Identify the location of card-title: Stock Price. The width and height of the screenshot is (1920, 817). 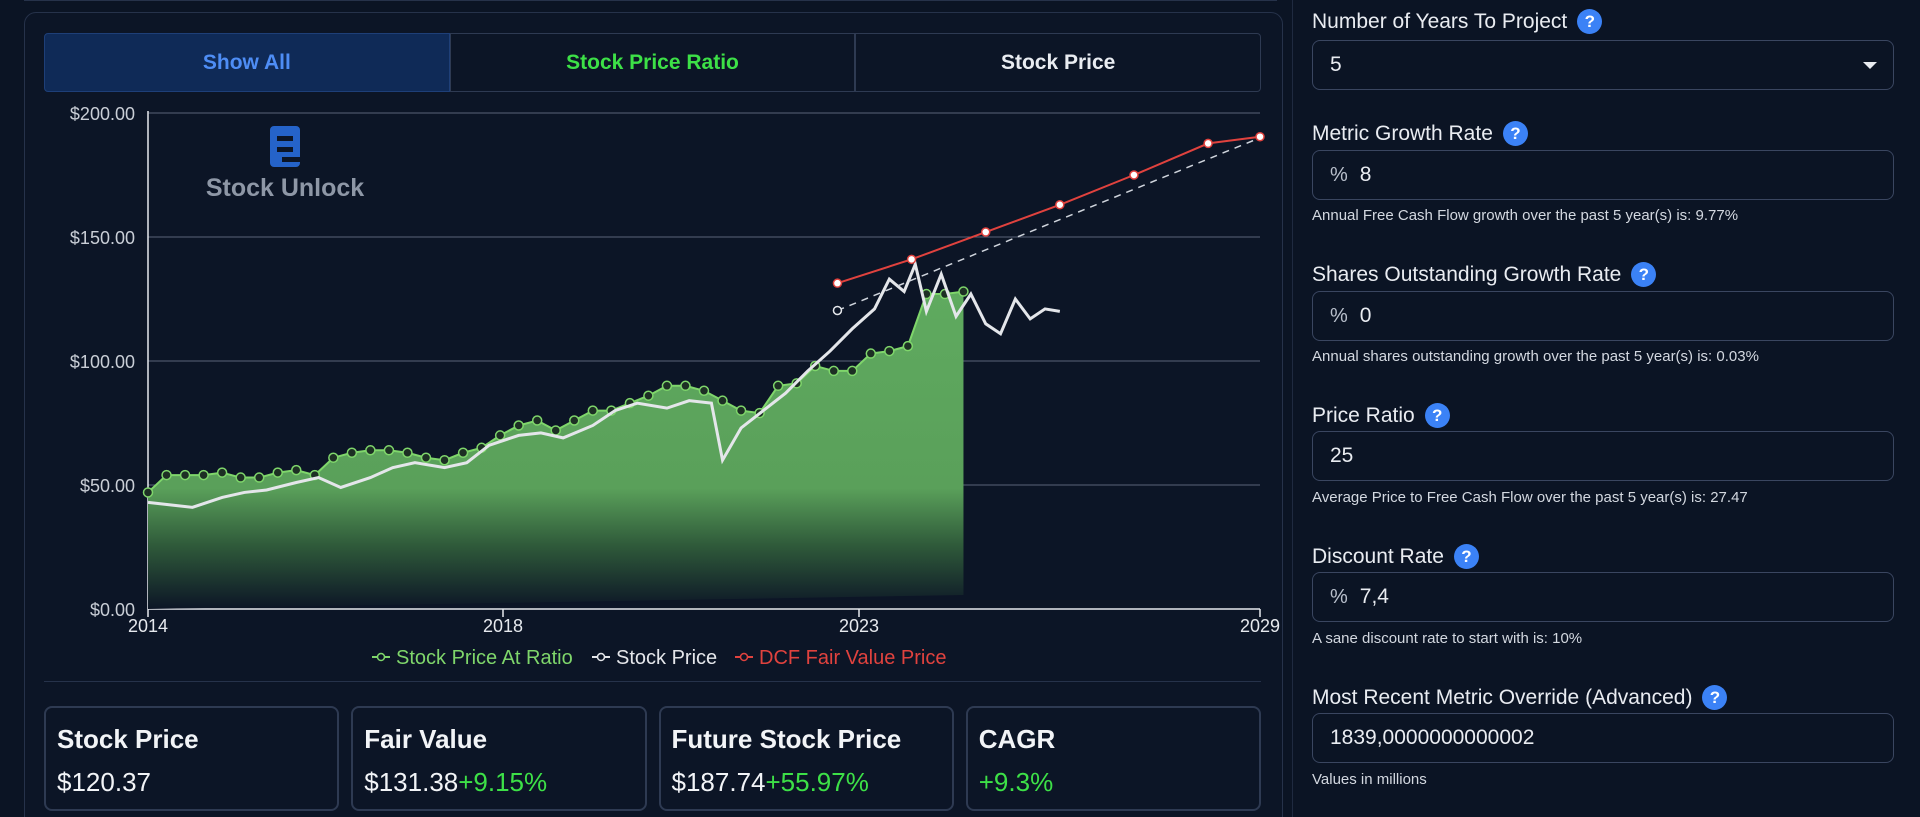
(128, 739).